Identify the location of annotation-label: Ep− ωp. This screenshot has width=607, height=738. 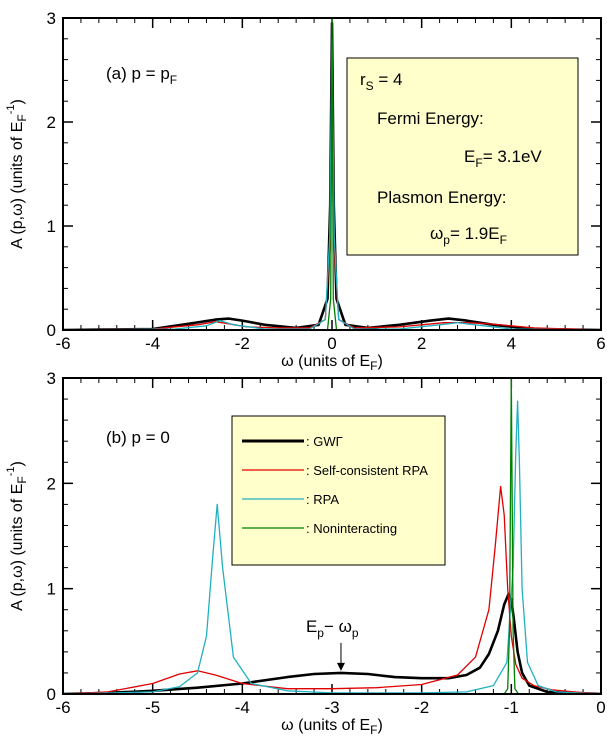
(332, 628).